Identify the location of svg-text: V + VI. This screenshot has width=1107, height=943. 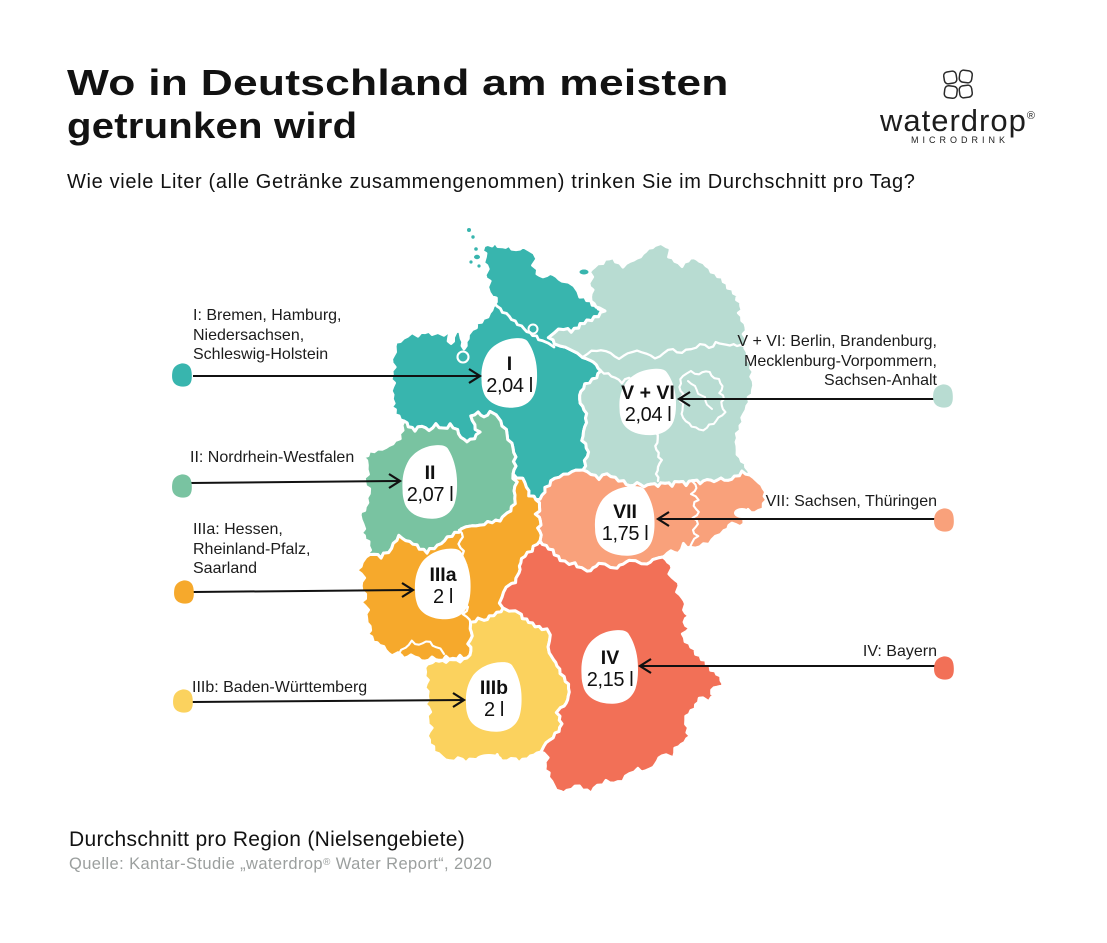
(648, 393).